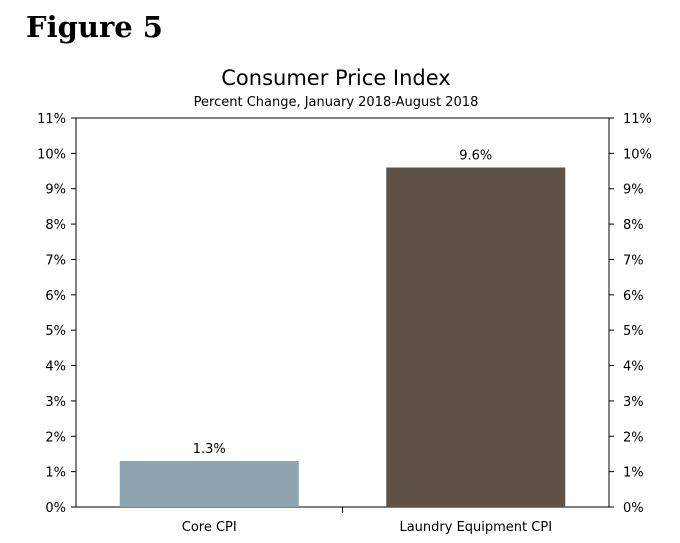 This screenshot has width=680, height=543. Describe the element at coordinates (55, 331) in the screenshot. I see `left-tick-label: 5%` at that location.